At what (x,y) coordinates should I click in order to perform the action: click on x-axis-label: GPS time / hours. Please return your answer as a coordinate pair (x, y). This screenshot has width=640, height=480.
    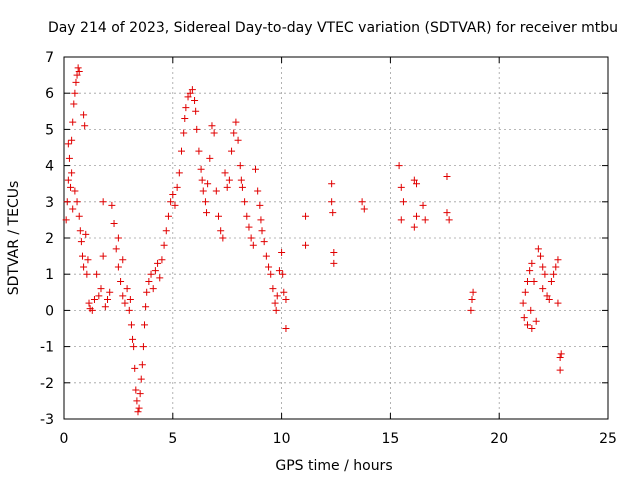
    Looking at the image, I should click on (333, 466).